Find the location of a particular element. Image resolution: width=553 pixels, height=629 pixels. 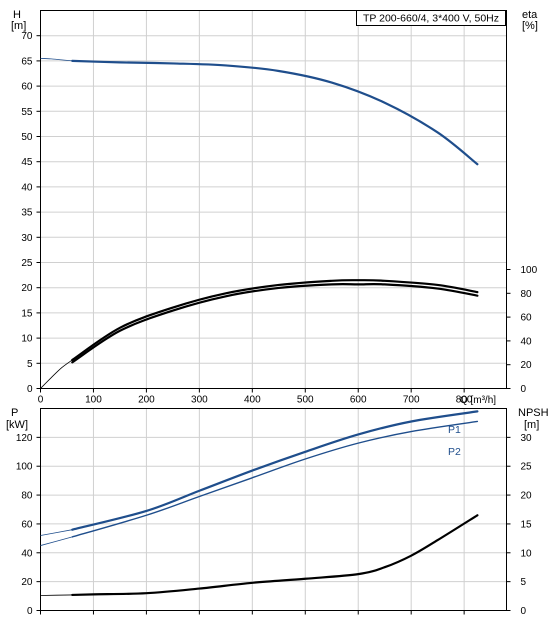

head-tick-label: 45 is located at coordinates (27, 162).